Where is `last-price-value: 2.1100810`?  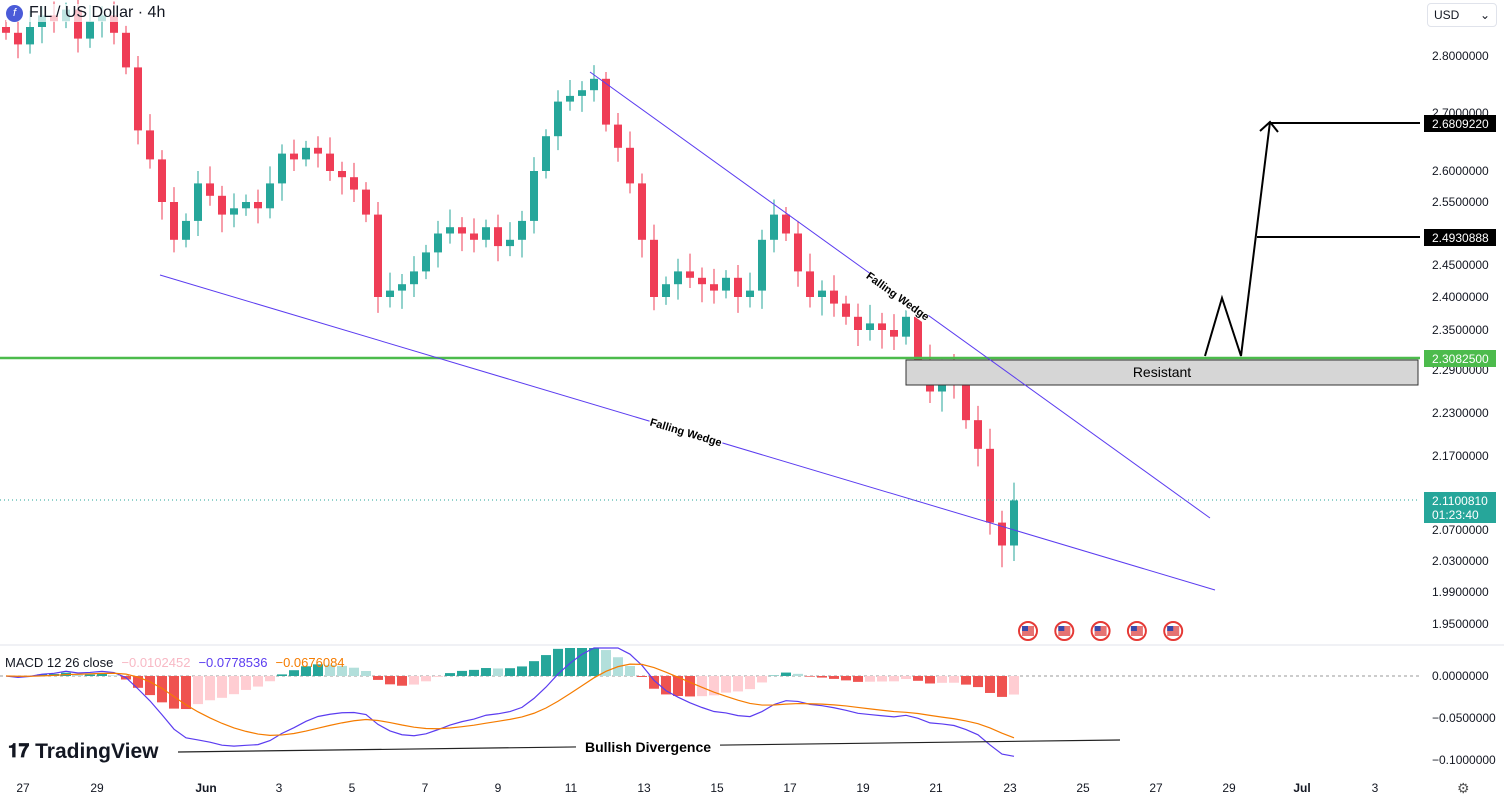
last-price-value: 2.1100810 is located at coordinates (1460, 501).